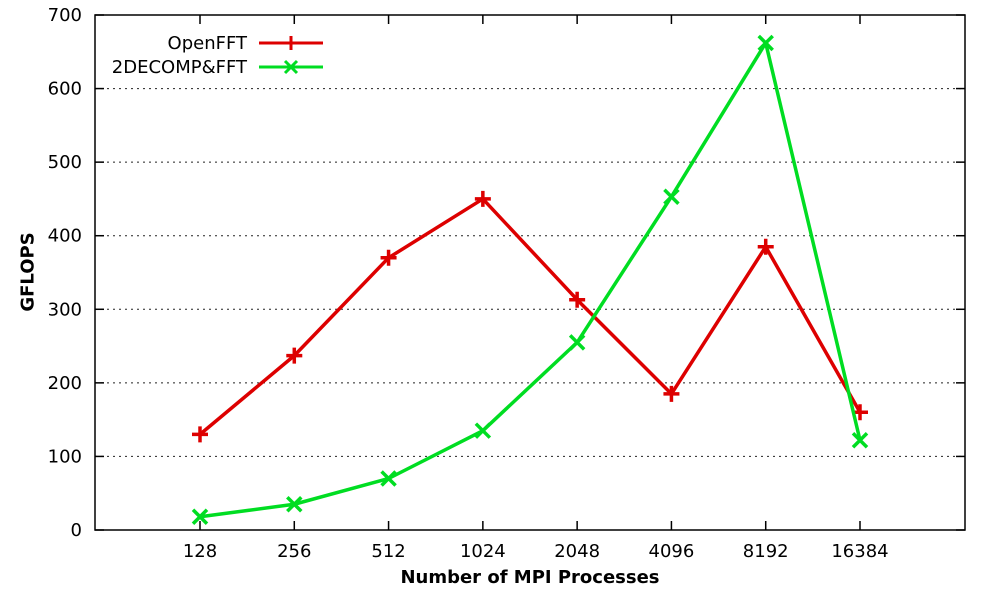 The height and width of the screenshot is (600, 1000). What do you see at coordinates (577, 551) in the screenshot?
I see `x-tick-label: 2048` at bounding box center [577, 551].